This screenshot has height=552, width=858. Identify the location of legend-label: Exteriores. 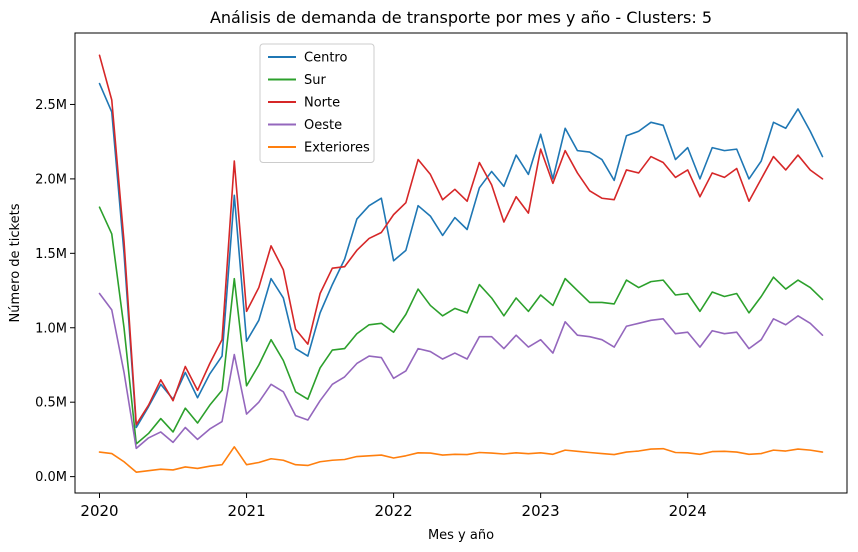
(337, 148).